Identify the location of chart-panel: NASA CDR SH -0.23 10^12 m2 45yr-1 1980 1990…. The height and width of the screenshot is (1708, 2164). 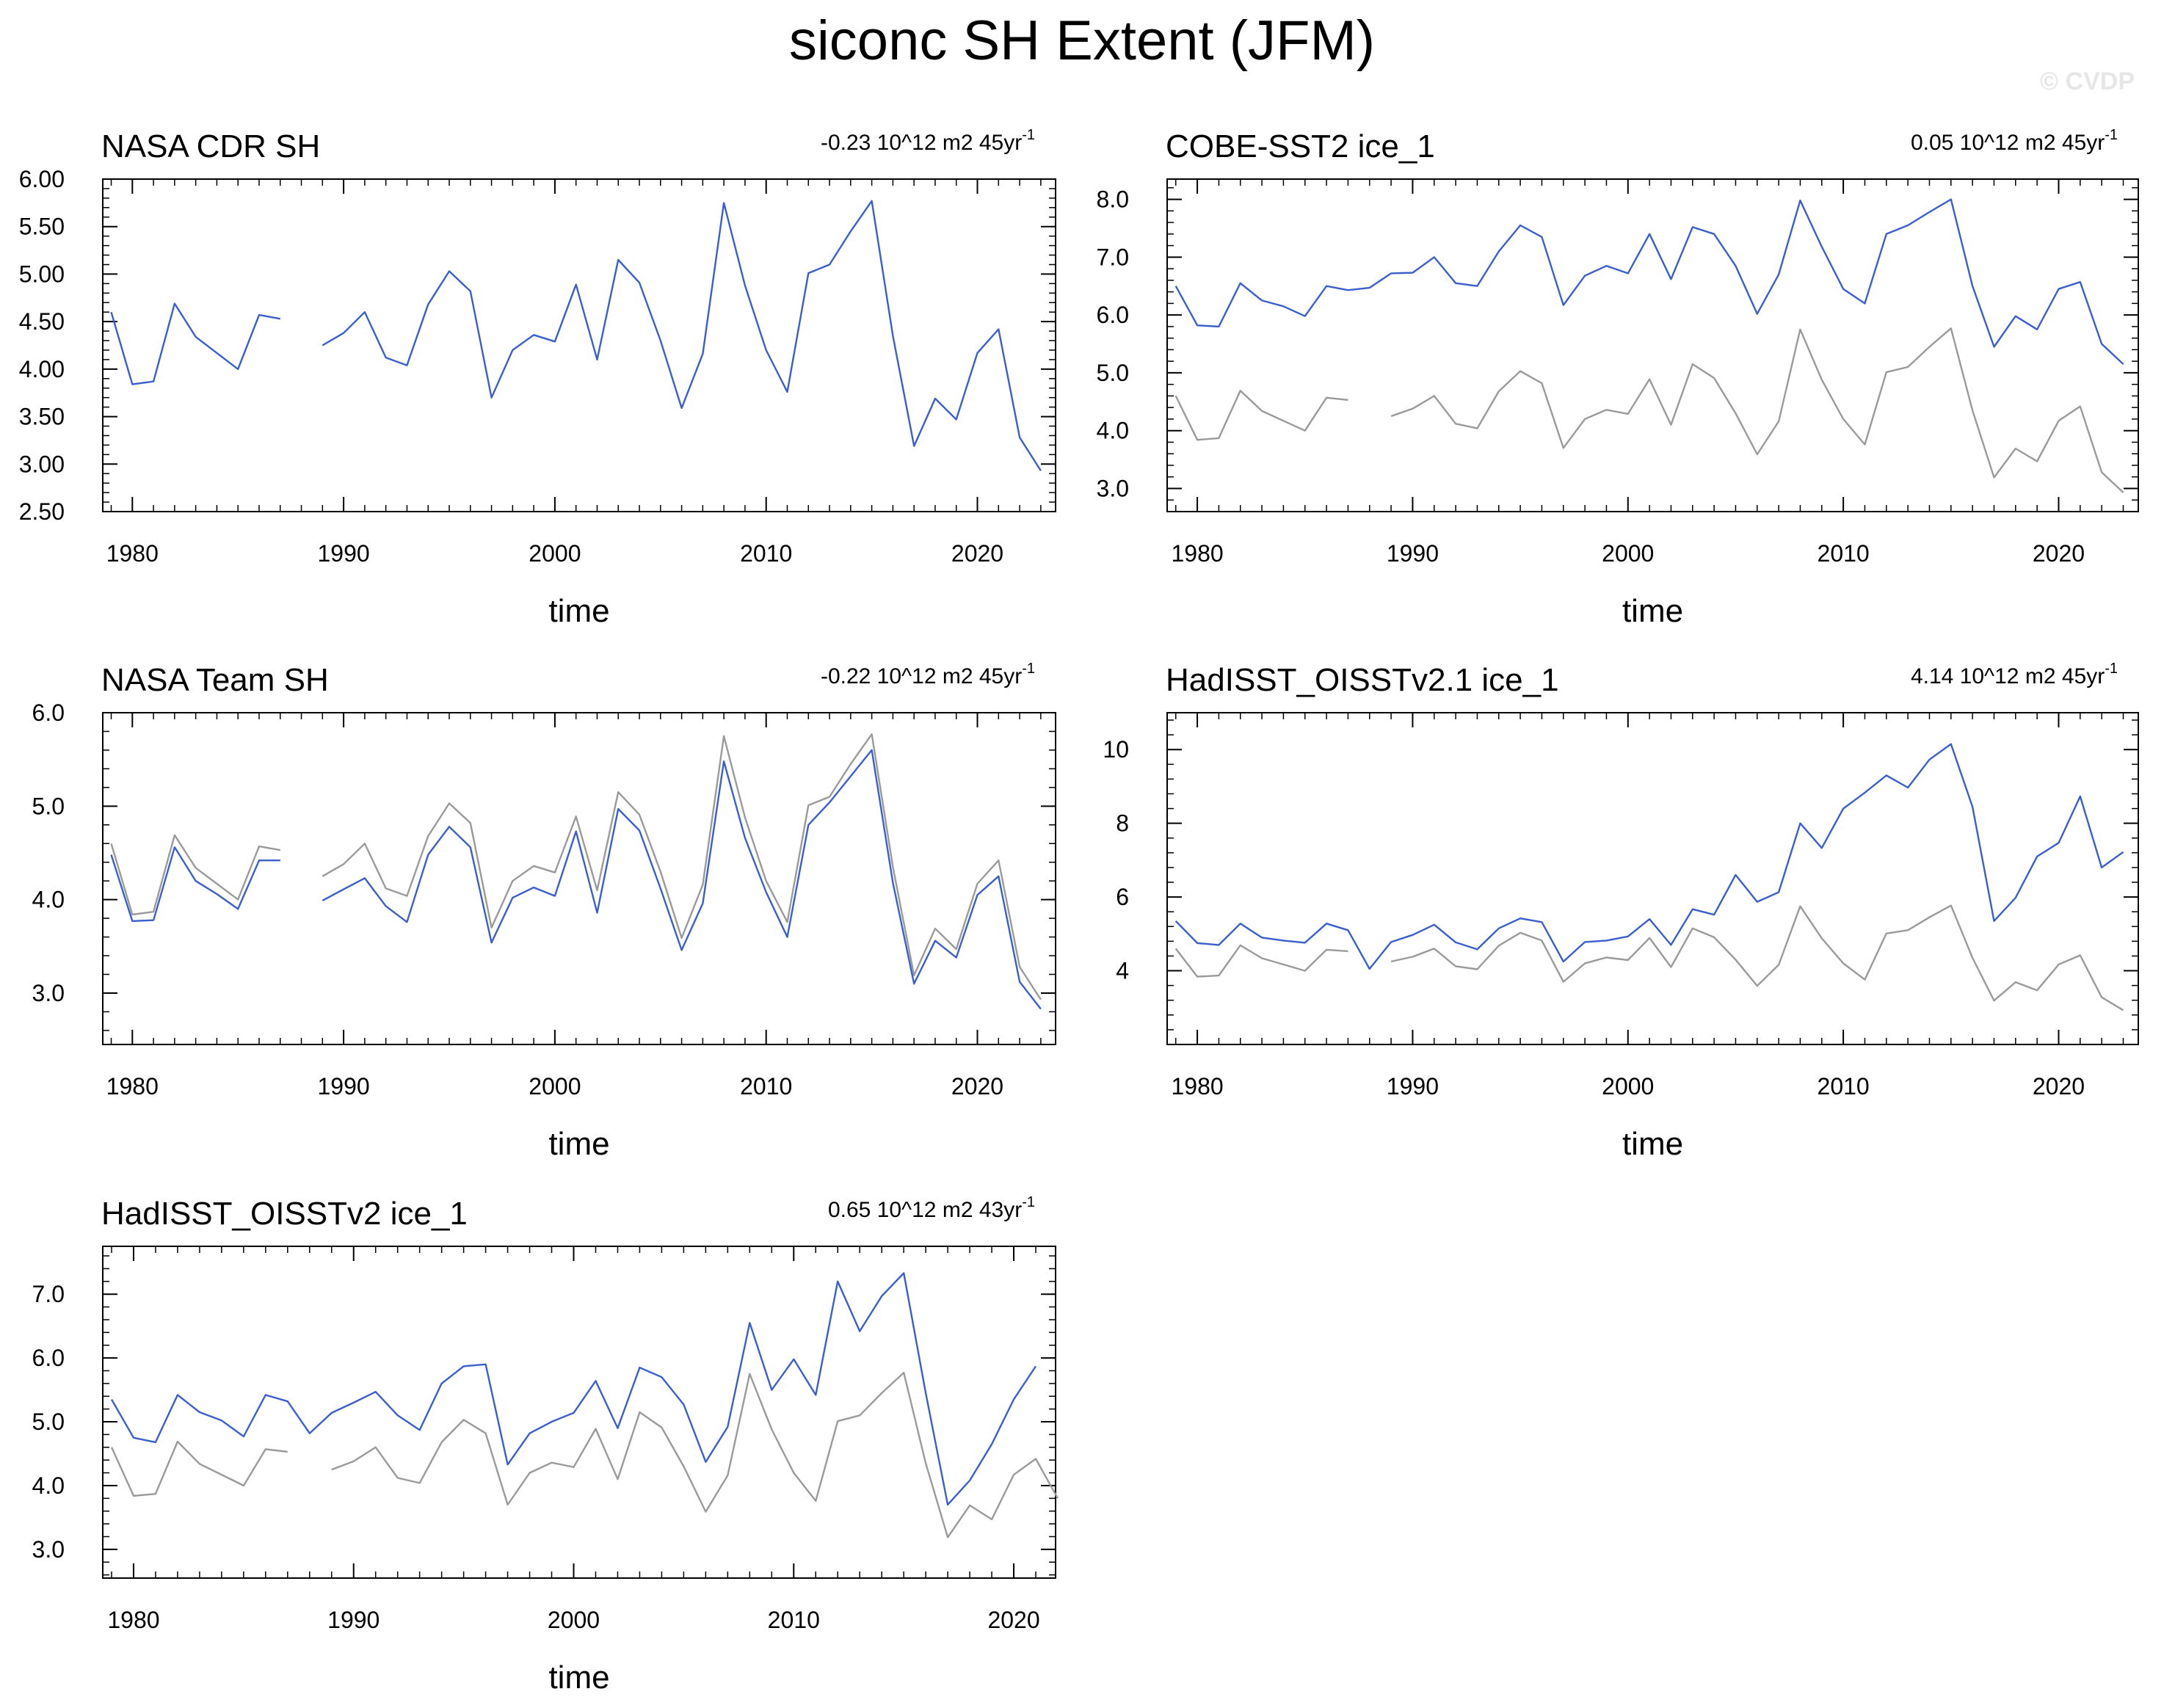
(537, 378).